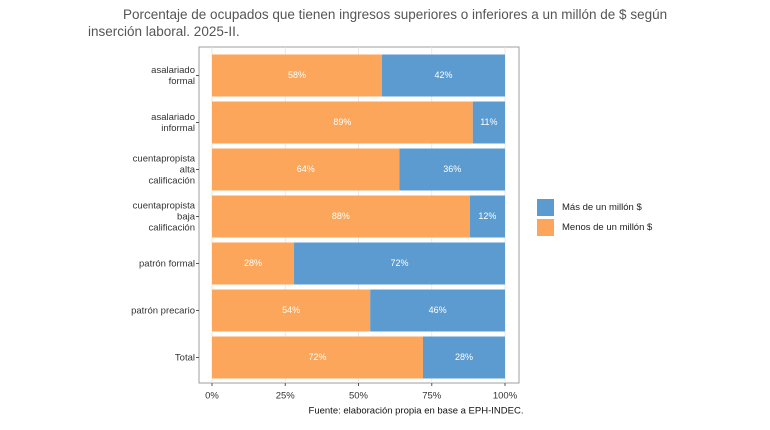 The width and height of the screenshot is (770, 430). Describe the element at coordinates (173, 76) in the screenshot. I see `y-tick-label: asalariado formal` at that location.